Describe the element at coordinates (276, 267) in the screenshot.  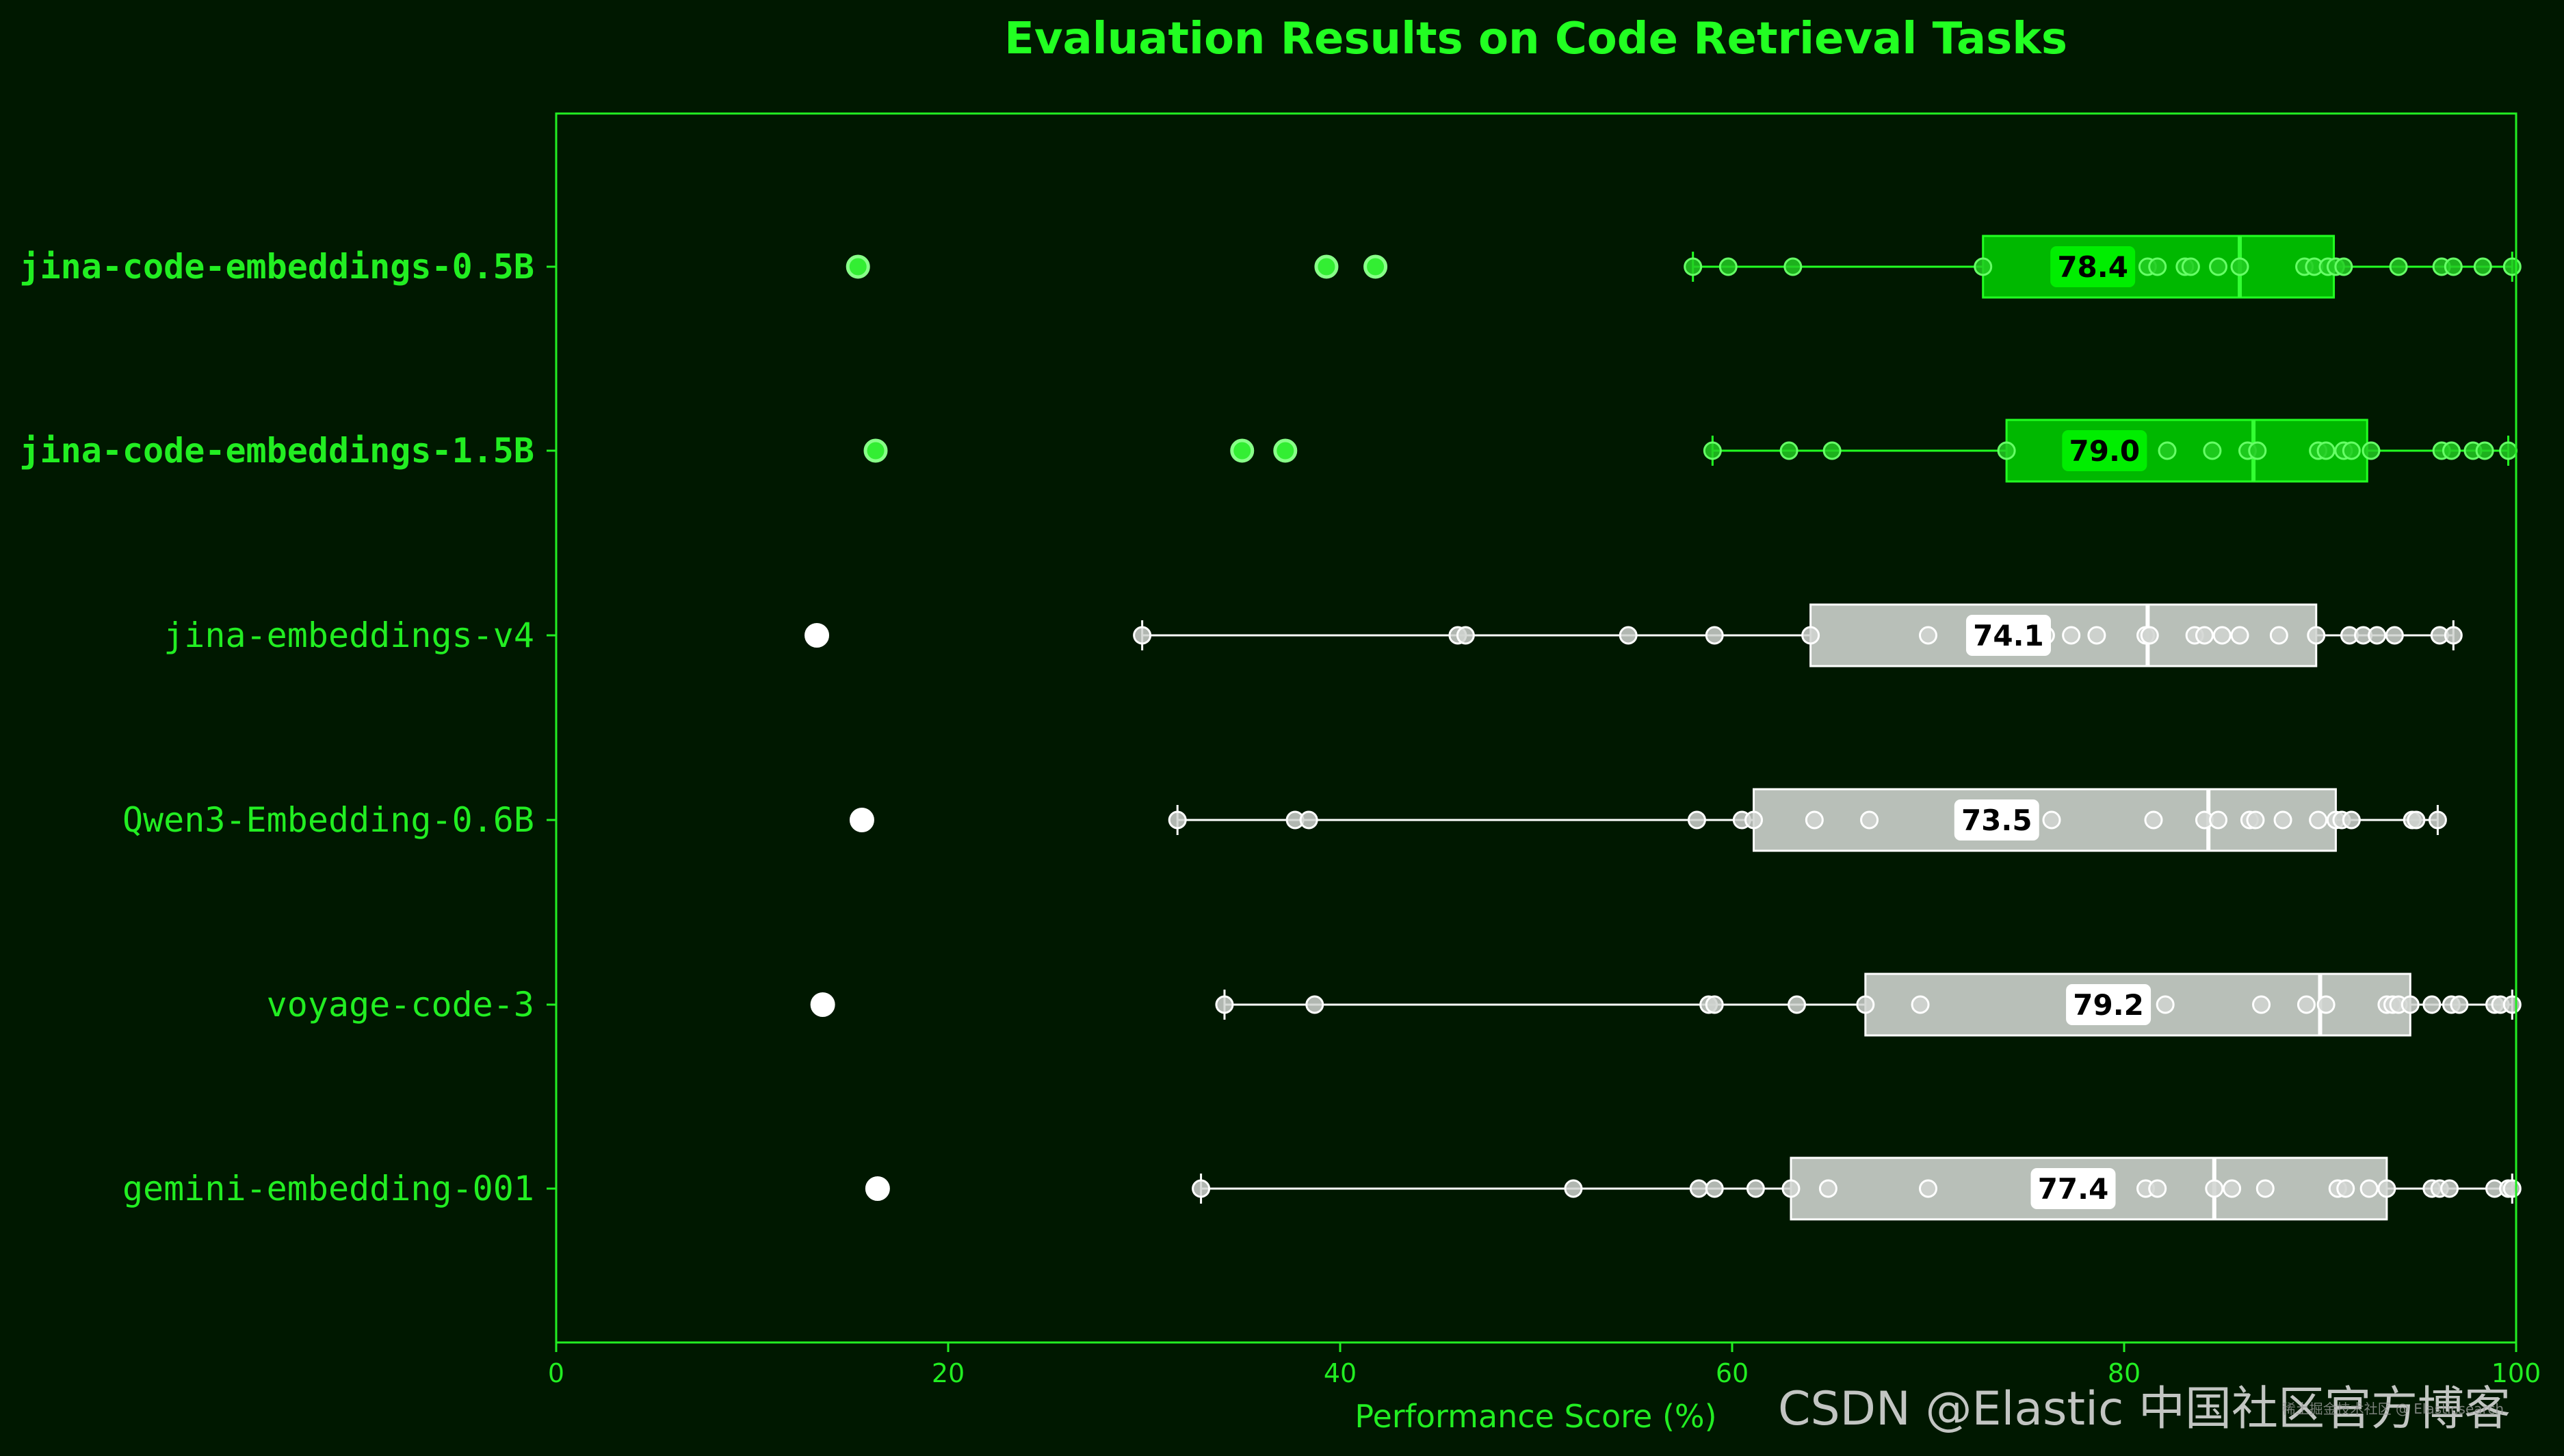
I see `y-tick-label: jina-code-embeddings-0.5B` at that location.